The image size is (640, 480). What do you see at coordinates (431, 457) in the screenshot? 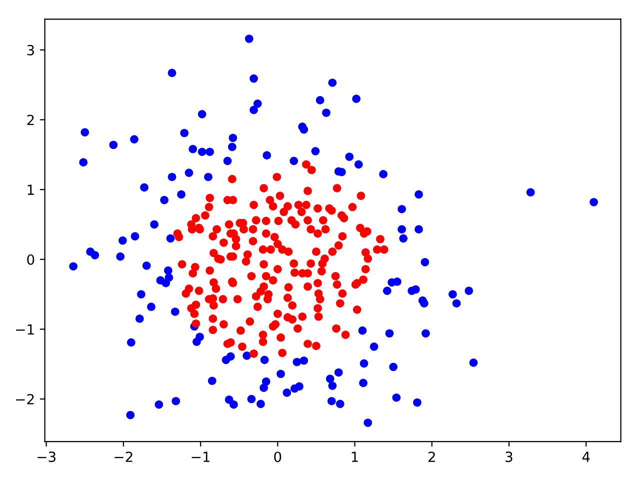
I see `x-tick-label: 2` at bounding box center [431, 457].